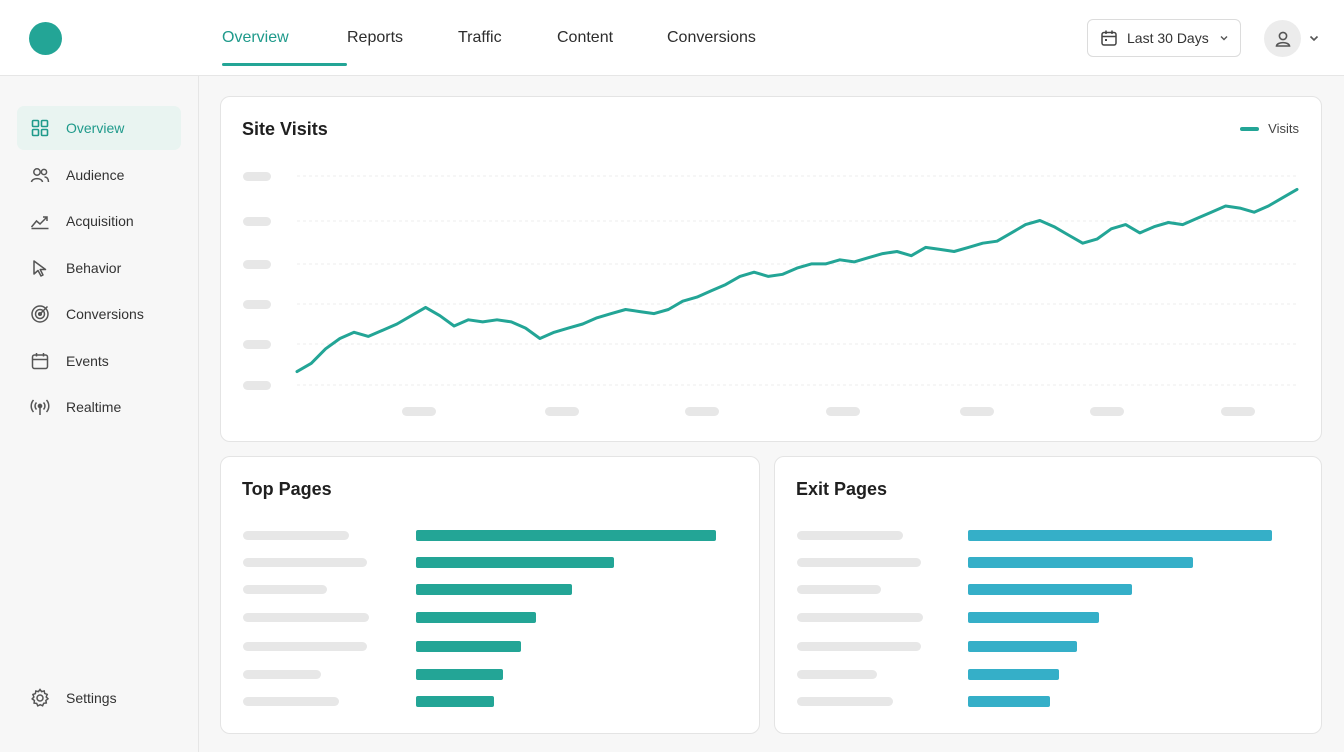 The height and width of the screenshot is (752, 1344). I want to click on sidebar-item-realtime: Realtime, so click(99, 407).